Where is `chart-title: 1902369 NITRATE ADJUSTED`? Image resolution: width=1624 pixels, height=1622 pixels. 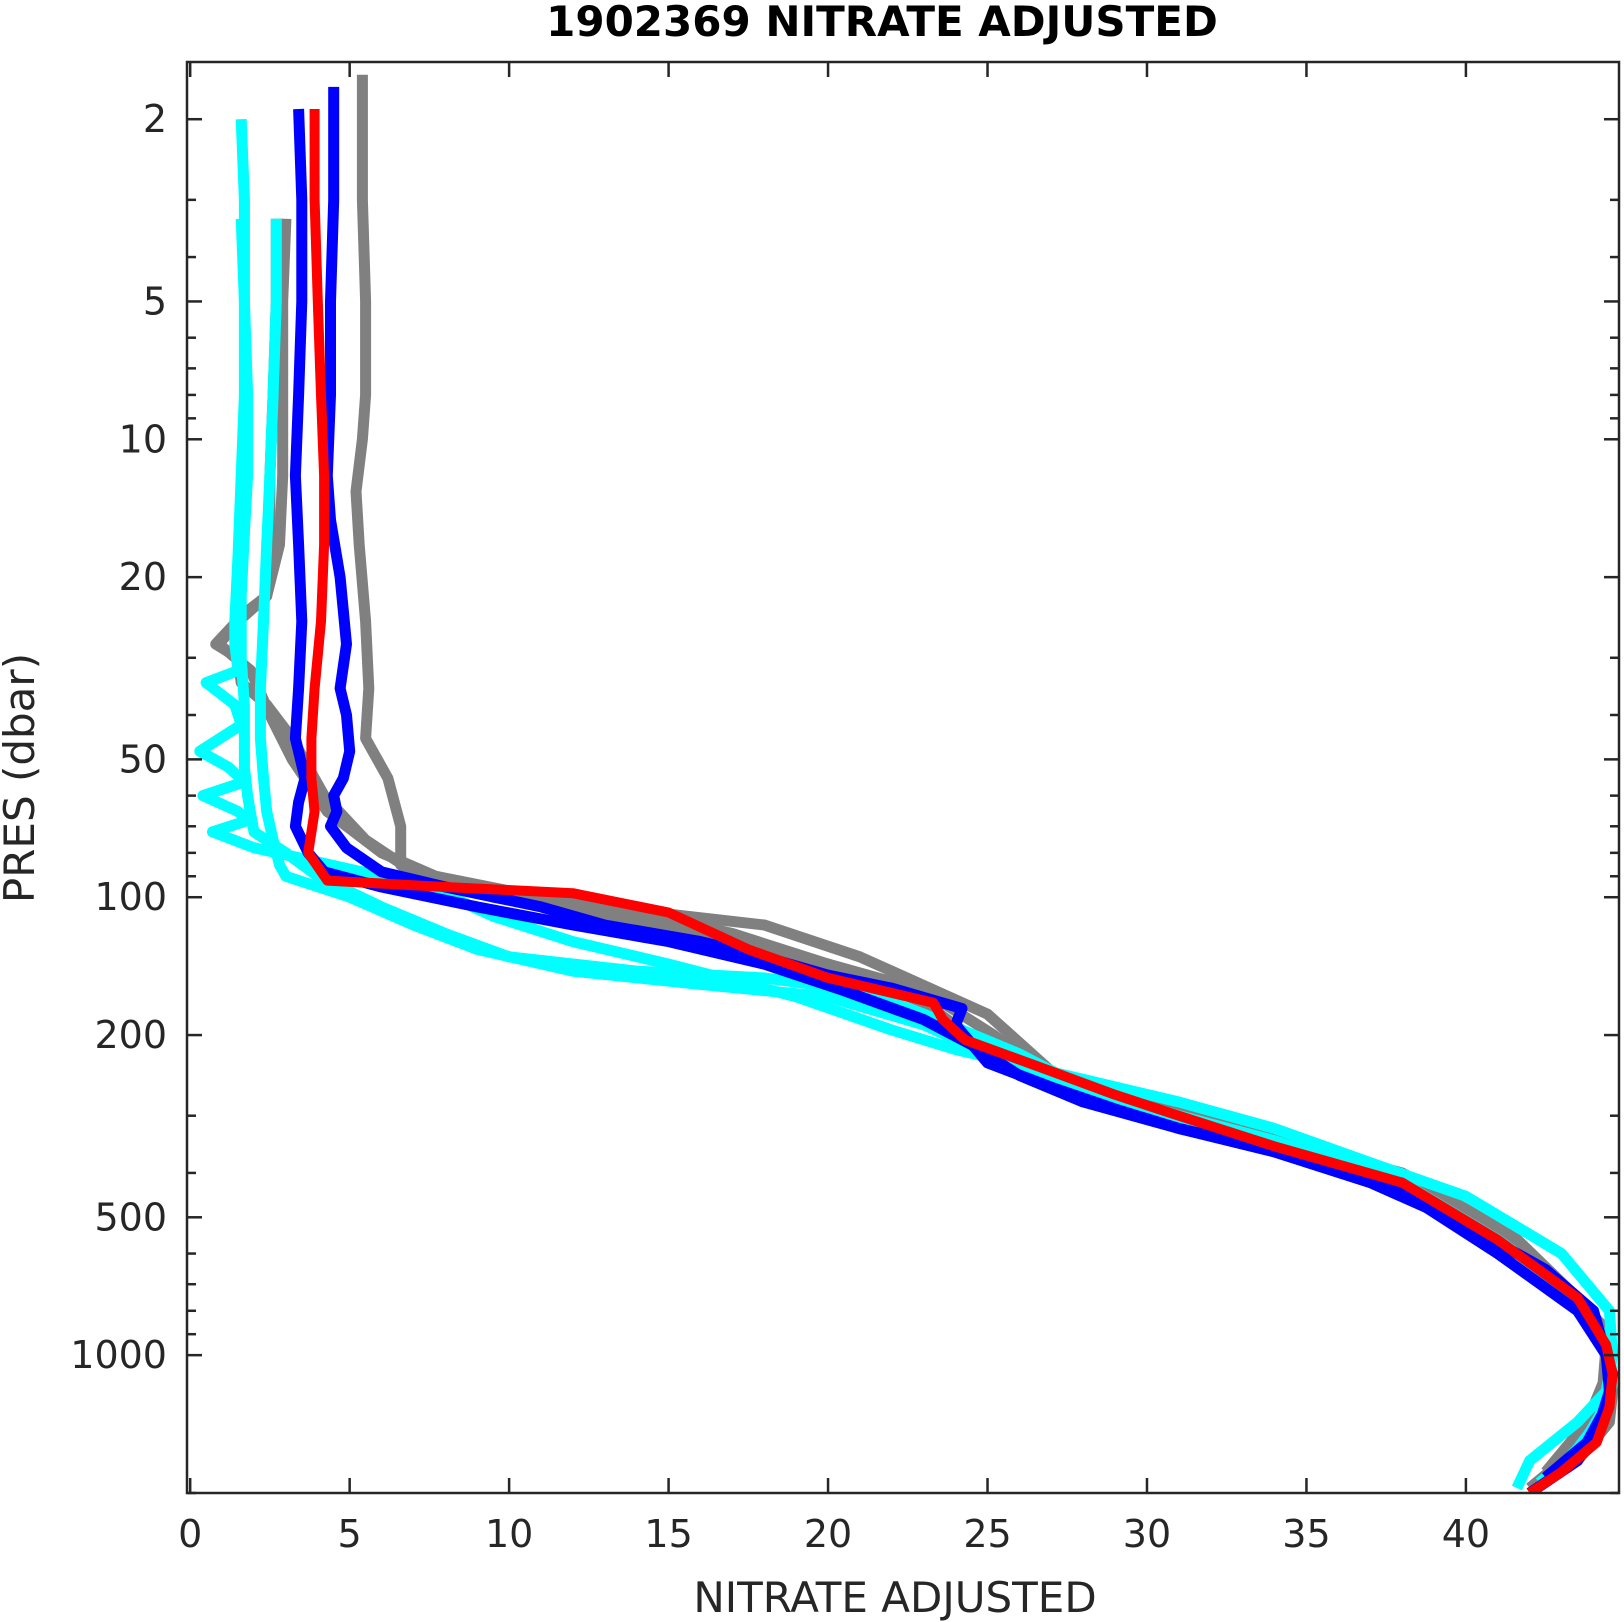
chart-title: 1902369 NITRATE ADJUSTED is located at coordinates (882, 23).